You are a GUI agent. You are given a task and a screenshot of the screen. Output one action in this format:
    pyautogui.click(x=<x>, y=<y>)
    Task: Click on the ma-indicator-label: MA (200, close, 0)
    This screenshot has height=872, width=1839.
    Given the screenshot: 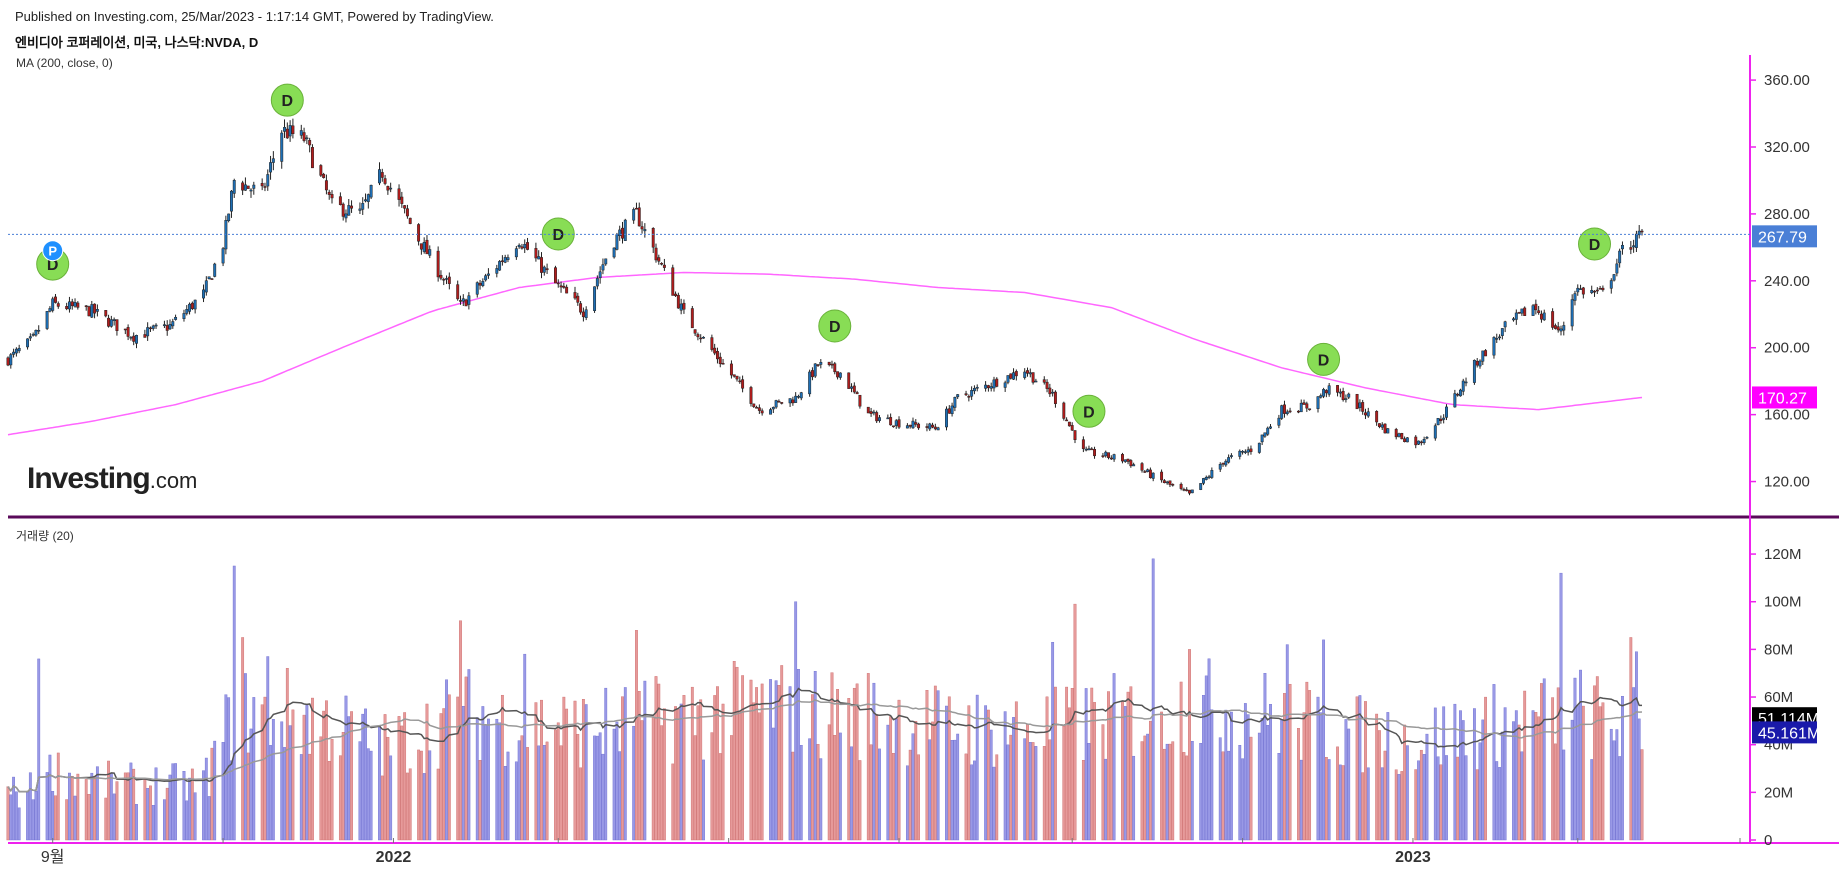 What is the action you would take?
    pyautogui.click(x=64, y=63)
    